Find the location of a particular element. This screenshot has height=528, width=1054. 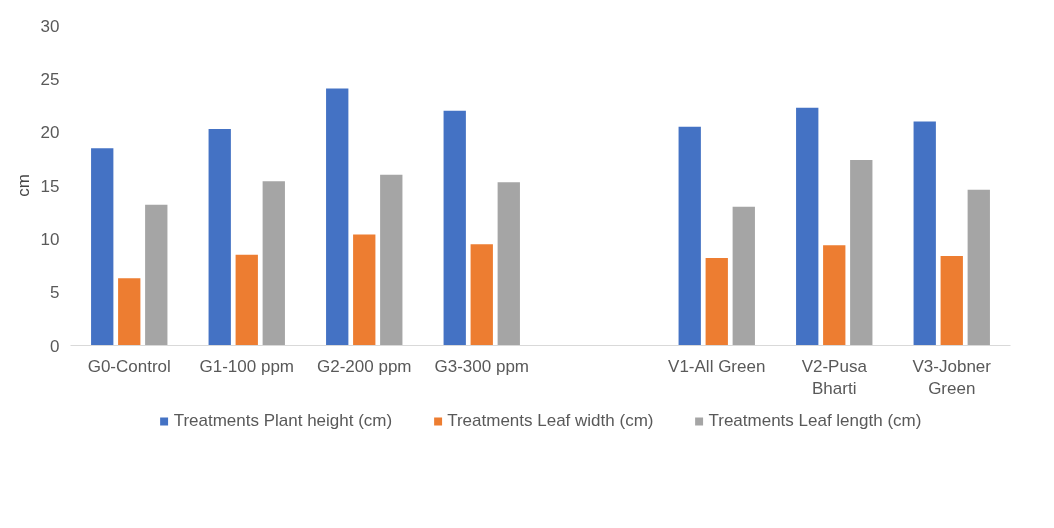

y-axis-title: cm is located at coordinates (23, 185).